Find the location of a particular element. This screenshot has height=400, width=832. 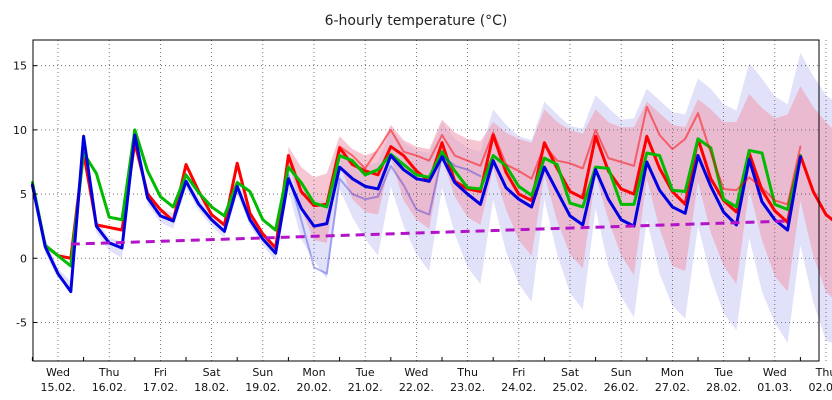

x-date-label: 28.02. is located at coordinates (723, 387).